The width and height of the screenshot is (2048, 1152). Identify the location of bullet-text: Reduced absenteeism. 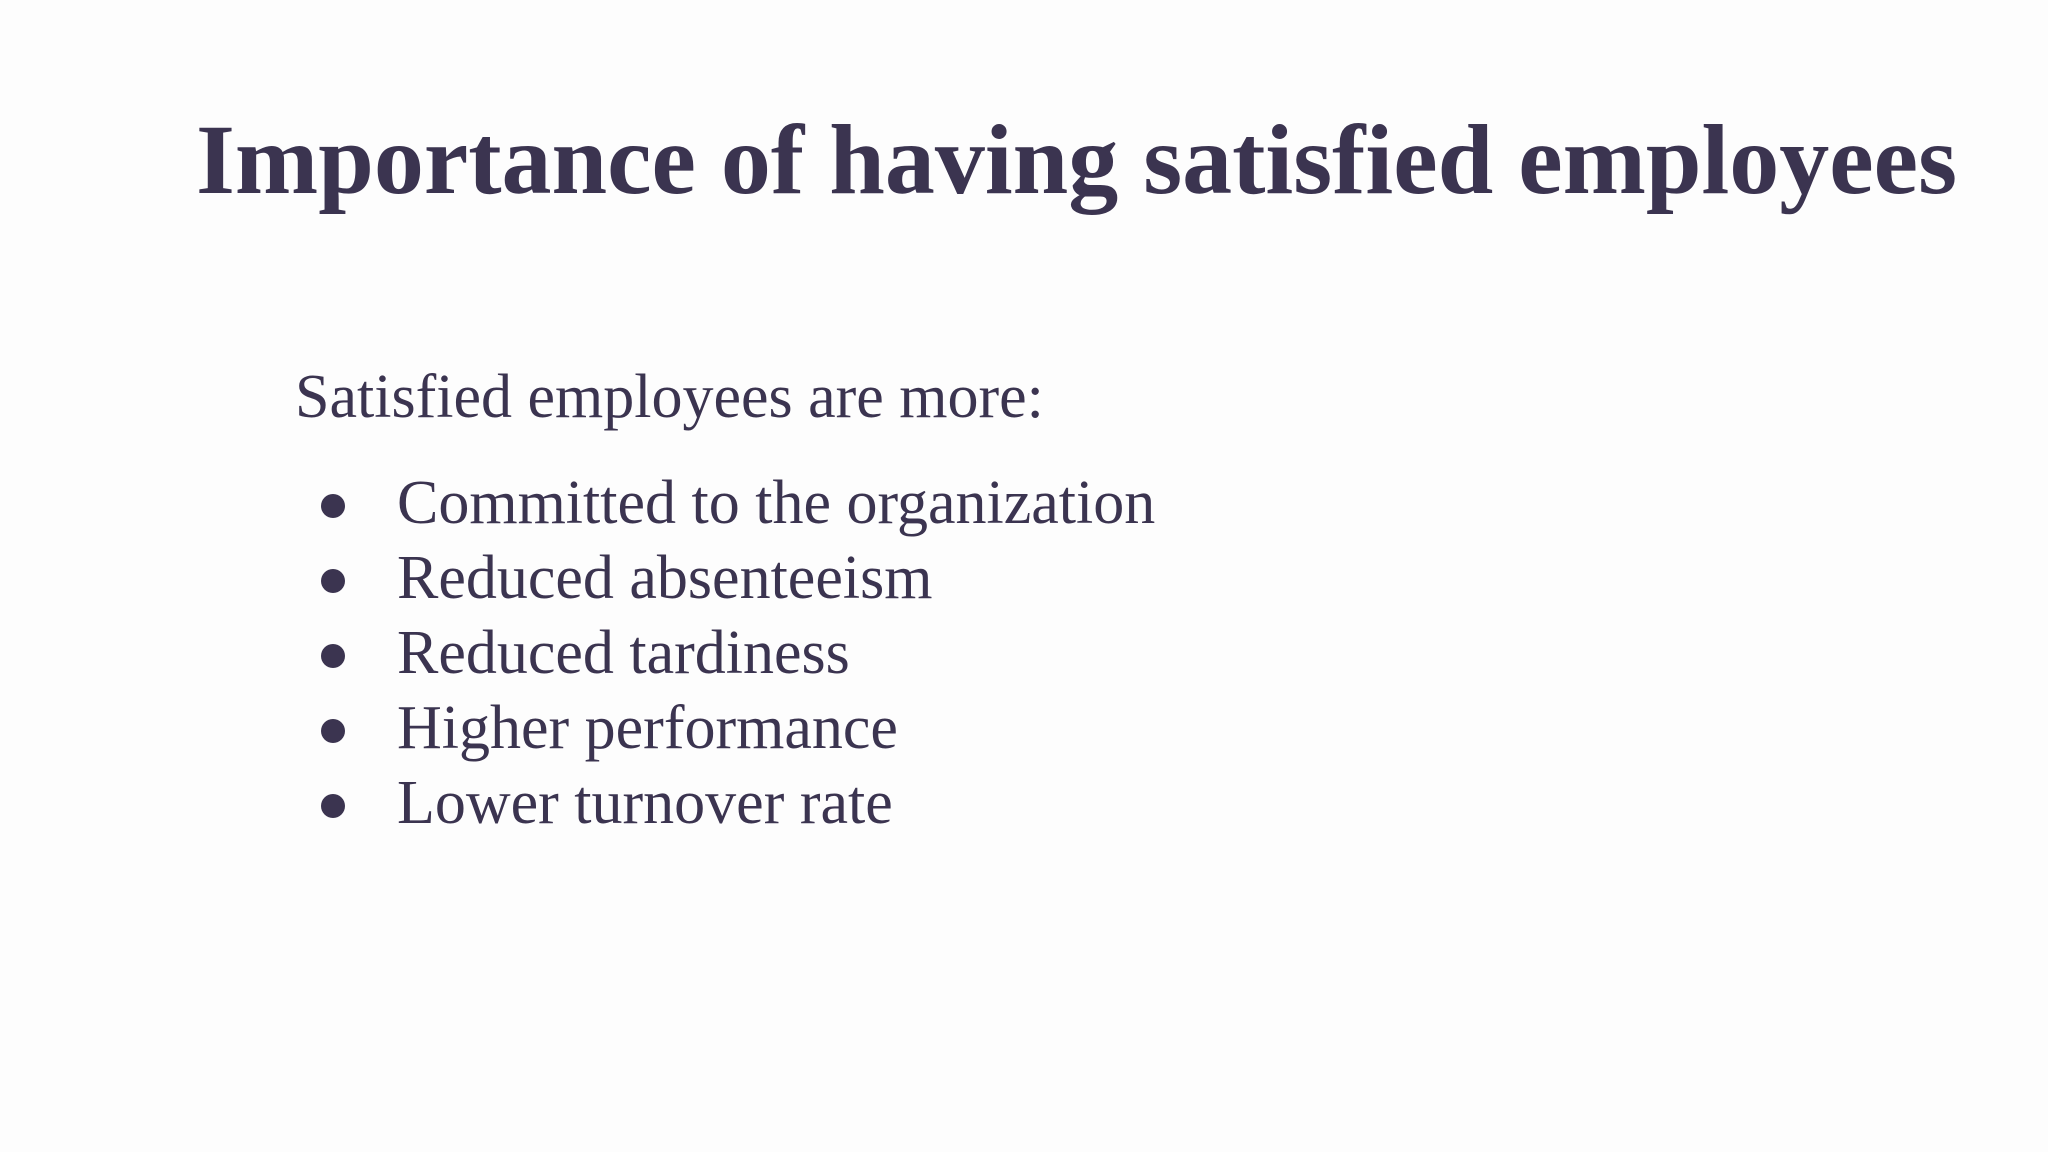
(665, 578).